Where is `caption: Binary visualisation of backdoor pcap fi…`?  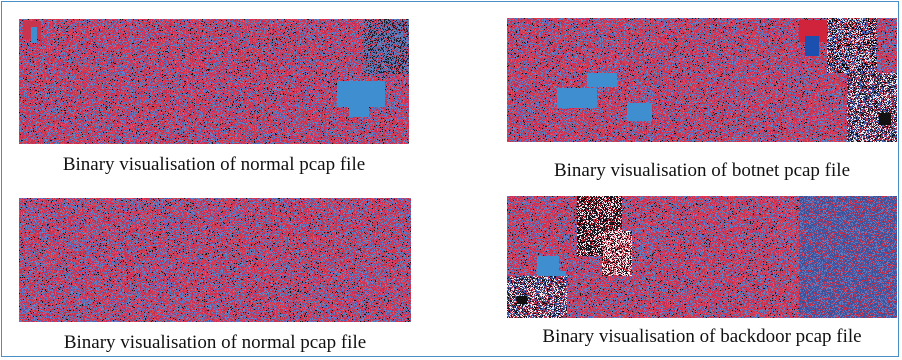 caption: Binary visualisation of backdoor pcap fi… is located at coordinates (702, 336).